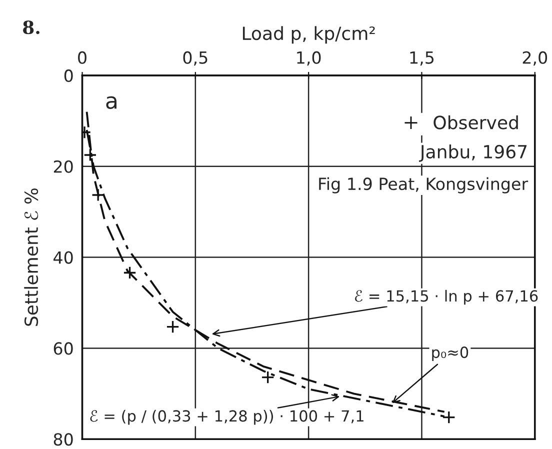 The image size is (552, 449). What do you see at coordinates (63, 348) in the screenshot?
I see `y-tick-label: 60` at bounding box center [63, 348].